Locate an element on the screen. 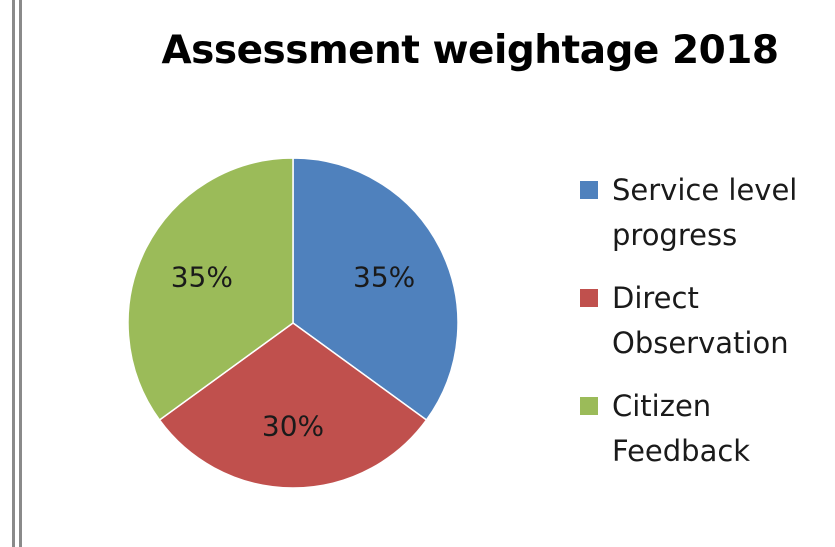 The width and height of the screenshot is (835, 547). legend-item-service-level-progress: Service level progress is located at coordinates (705, 213).